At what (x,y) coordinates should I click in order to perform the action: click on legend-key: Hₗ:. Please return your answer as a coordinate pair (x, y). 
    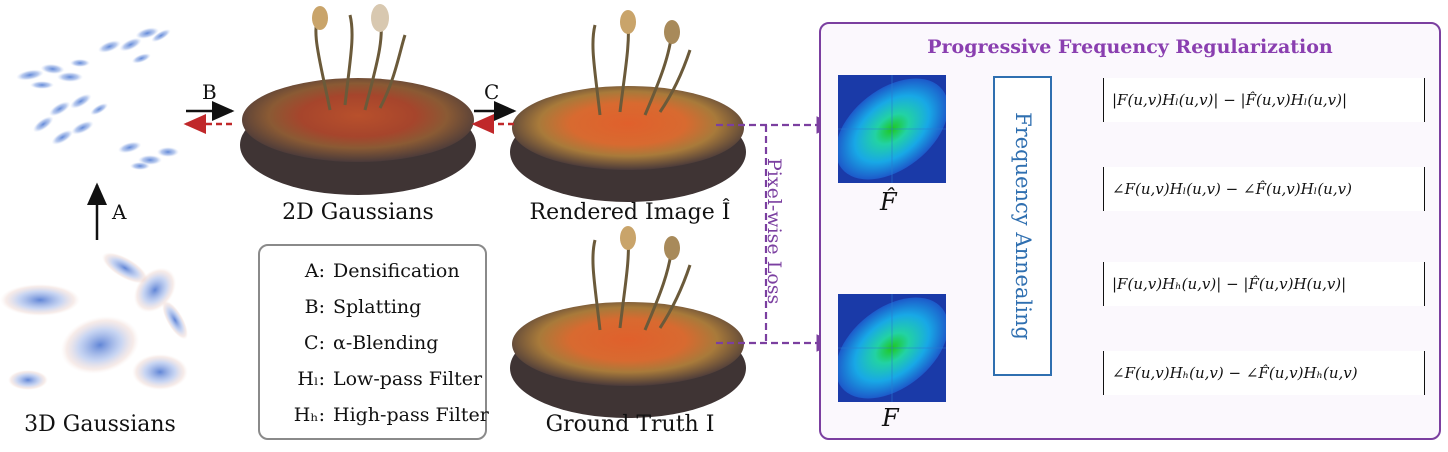
    Looking at the image, I should click on (311, 379).